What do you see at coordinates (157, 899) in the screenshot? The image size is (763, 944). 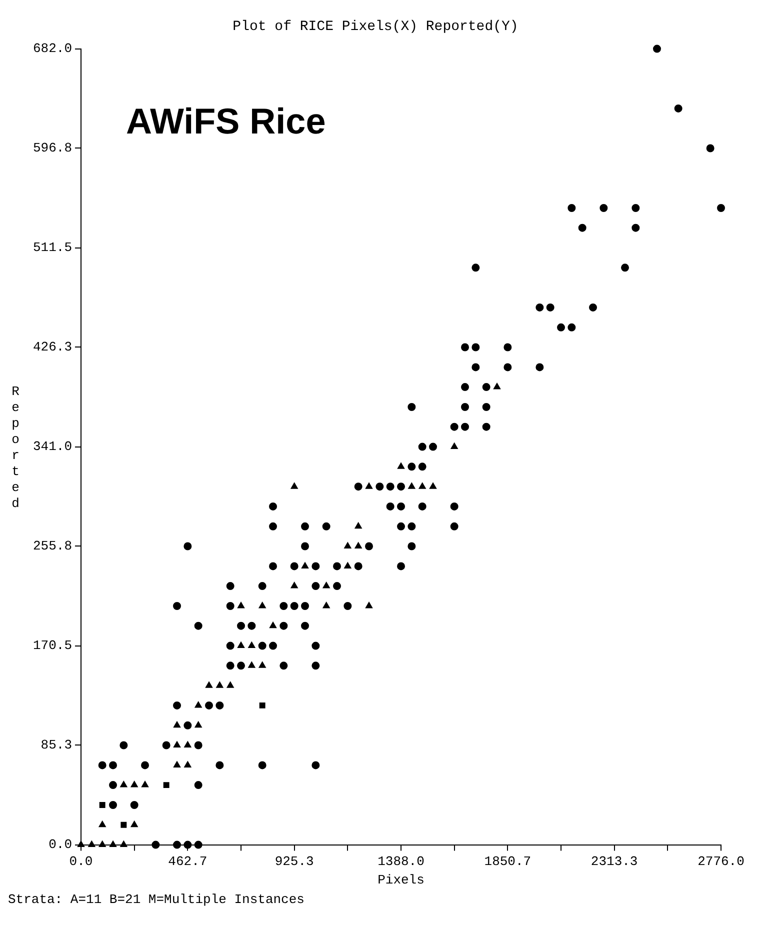 I see `text: Strata: A=11 B=21 M=Multiple Instances` at bounding box center [157, 899].